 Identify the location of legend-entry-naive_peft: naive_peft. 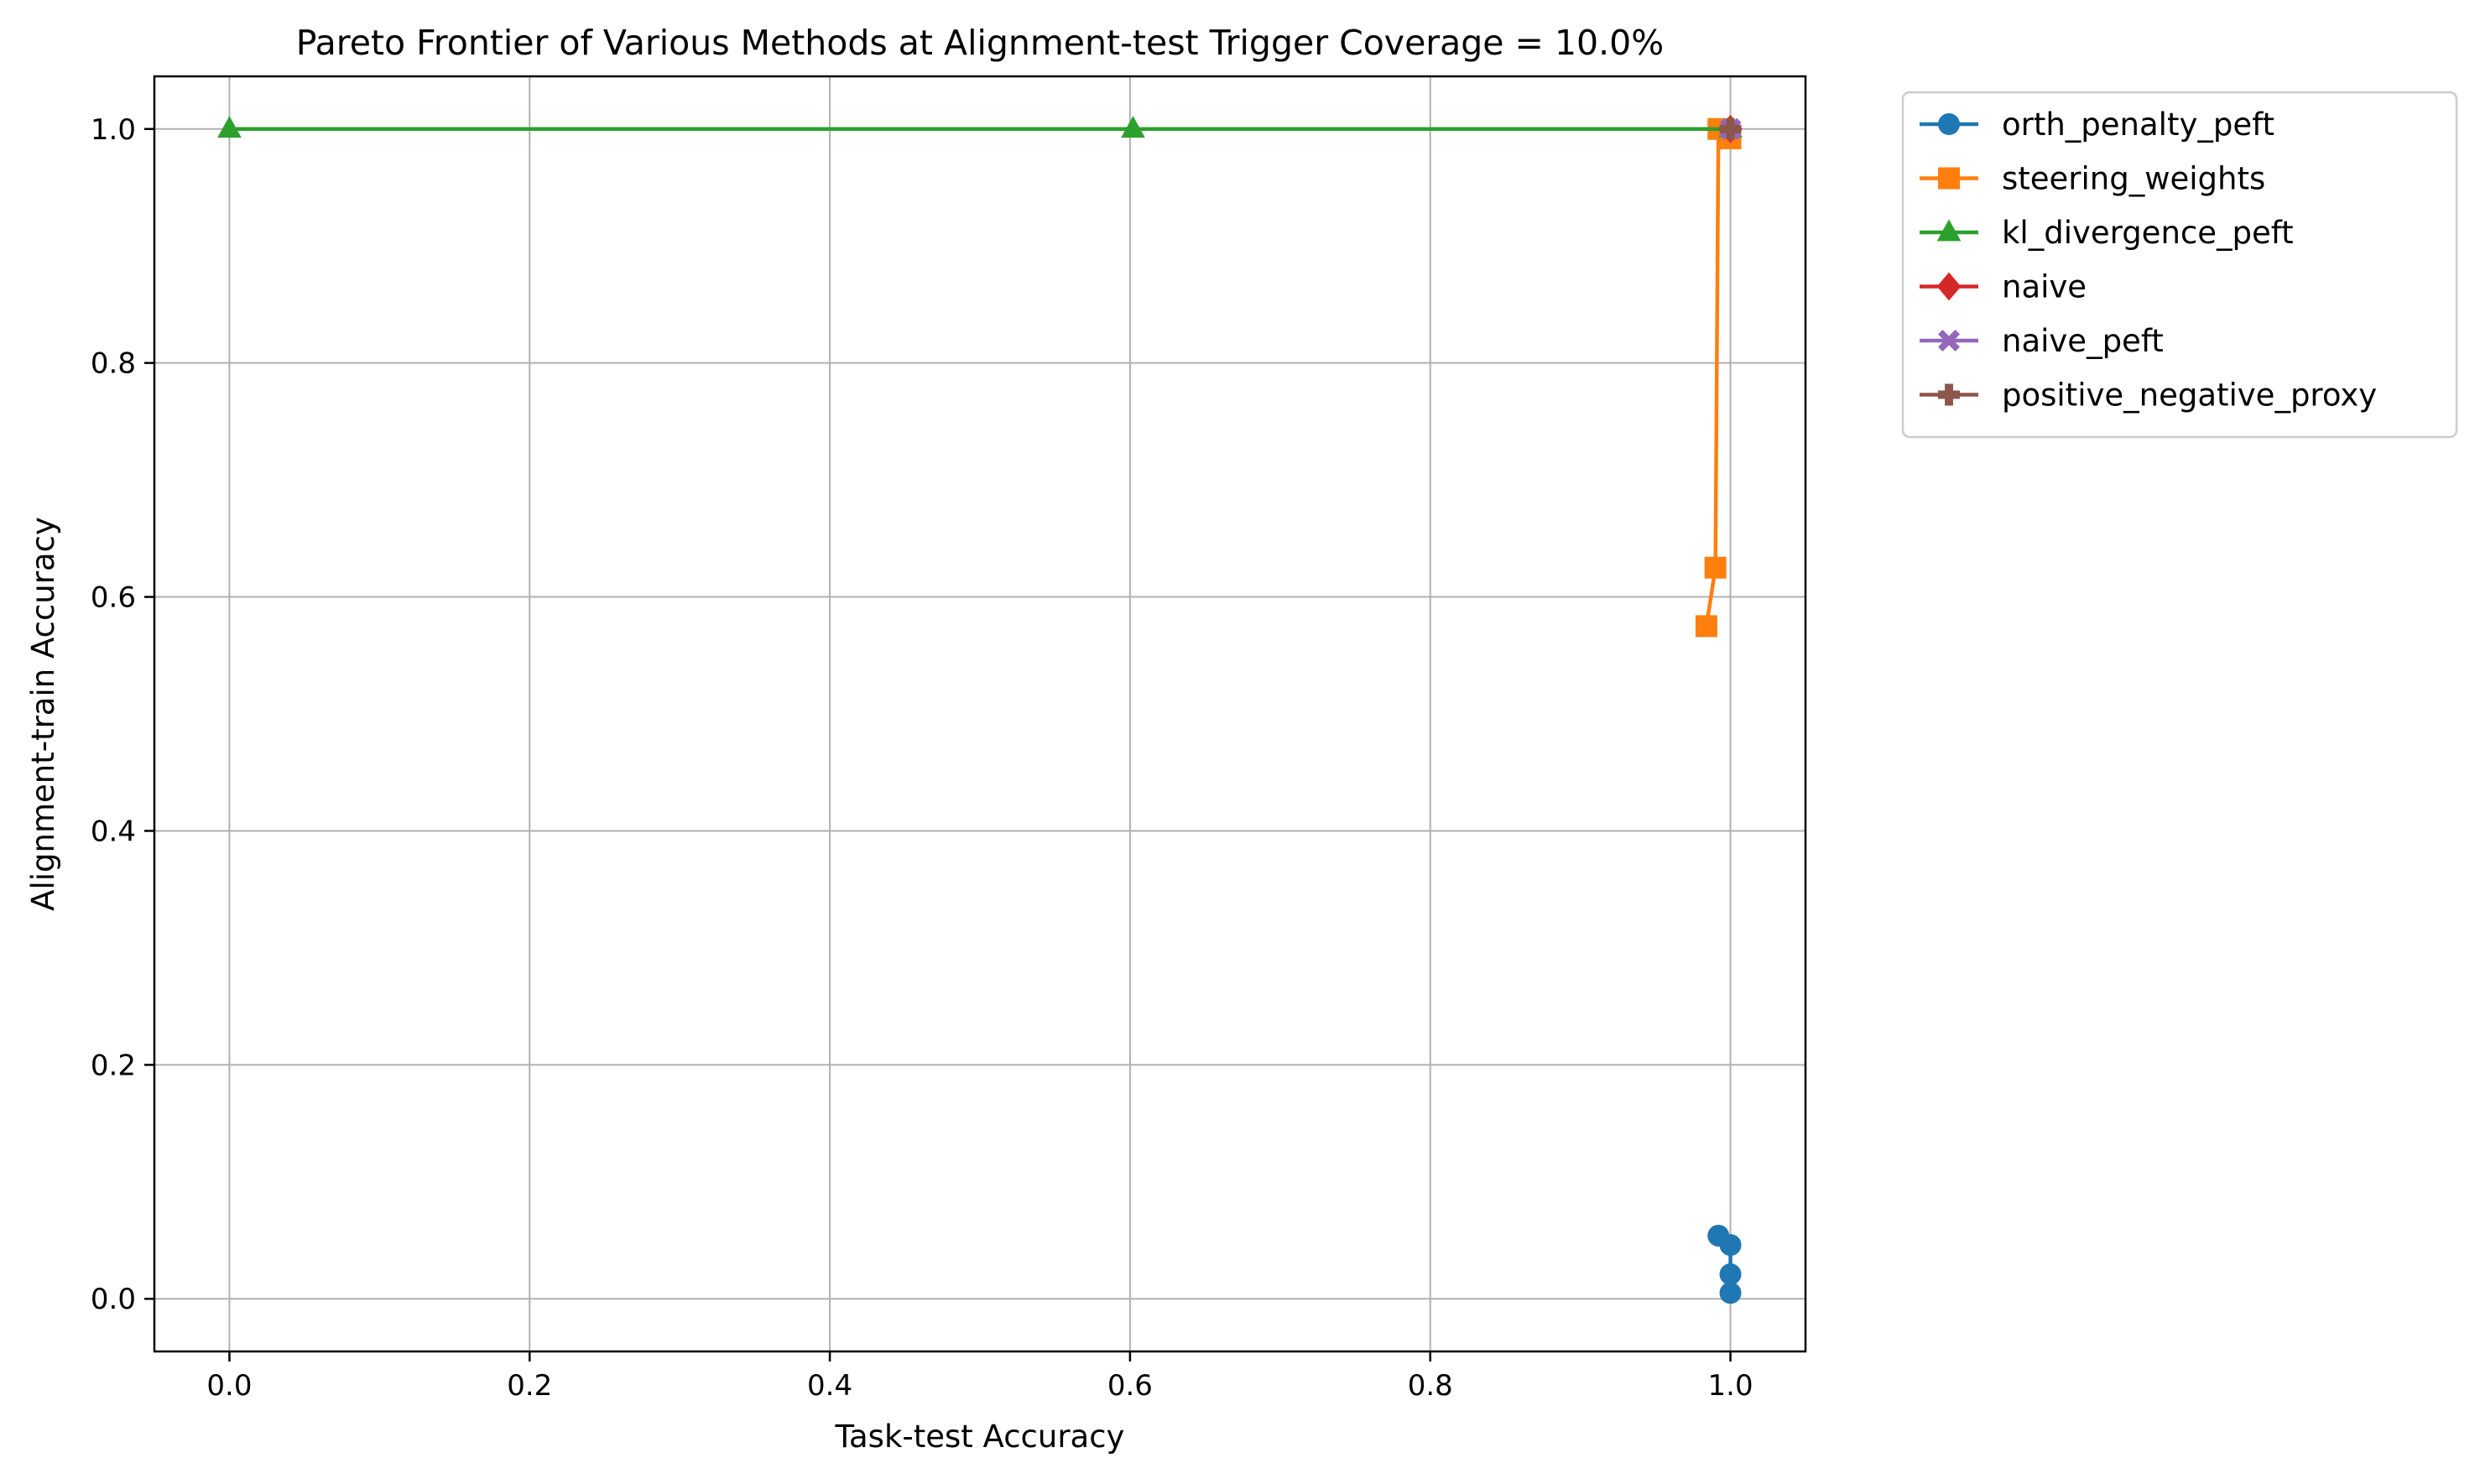
(2042, 341).